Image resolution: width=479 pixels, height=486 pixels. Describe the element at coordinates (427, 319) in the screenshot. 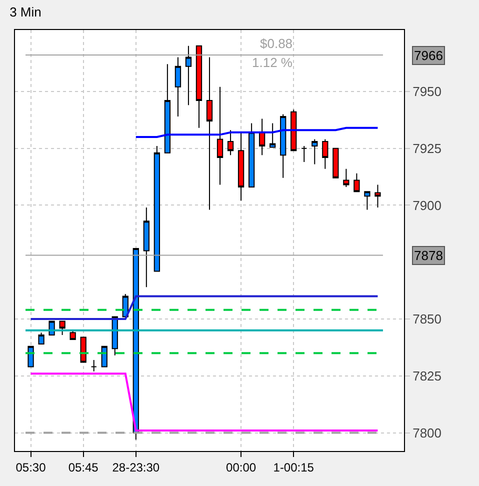

I see `y-tick-label: 7850` at that location.